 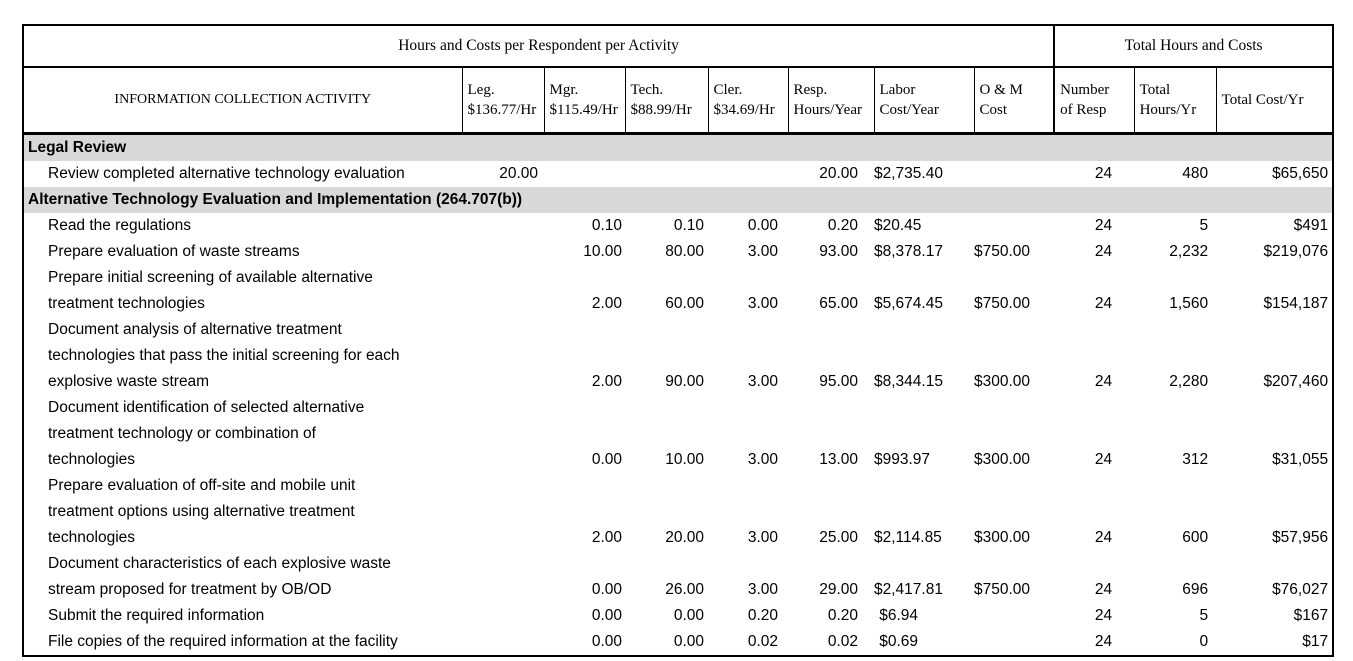 I want to click on cell-tech-rate: 60.00, so click(x=684, y=303).